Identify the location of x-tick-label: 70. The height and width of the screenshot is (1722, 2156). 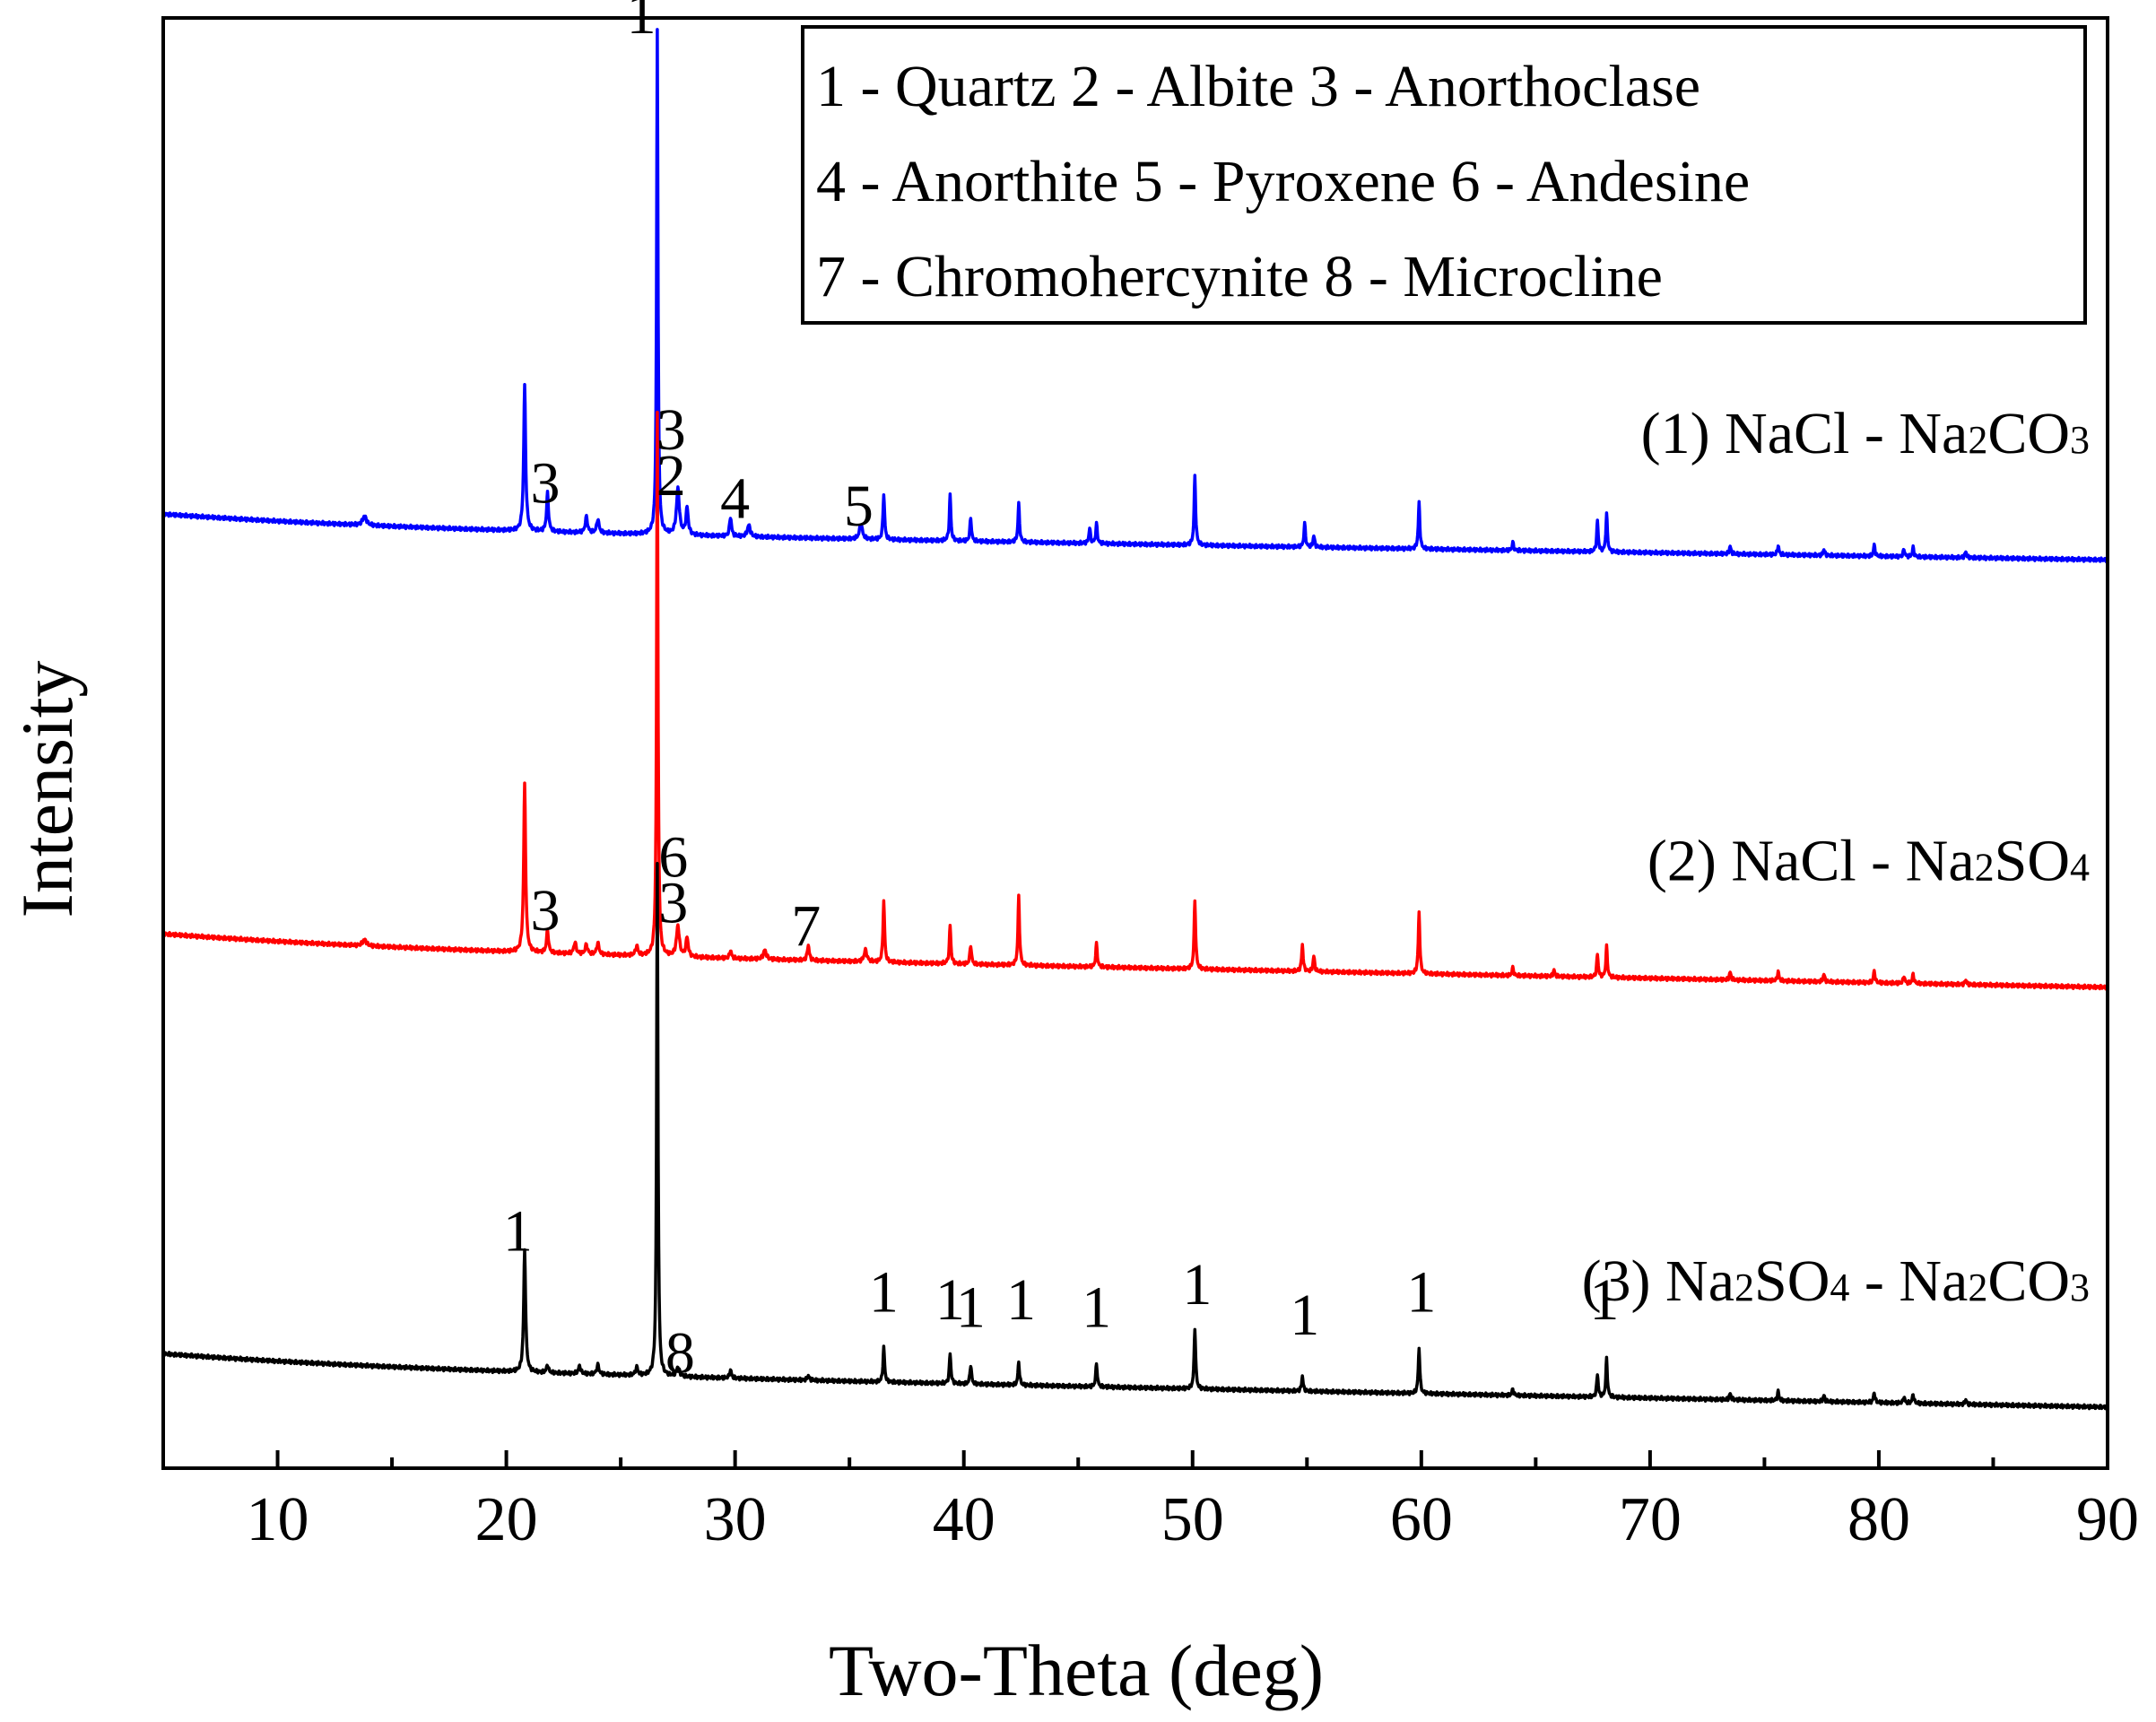
(1650, 1519).